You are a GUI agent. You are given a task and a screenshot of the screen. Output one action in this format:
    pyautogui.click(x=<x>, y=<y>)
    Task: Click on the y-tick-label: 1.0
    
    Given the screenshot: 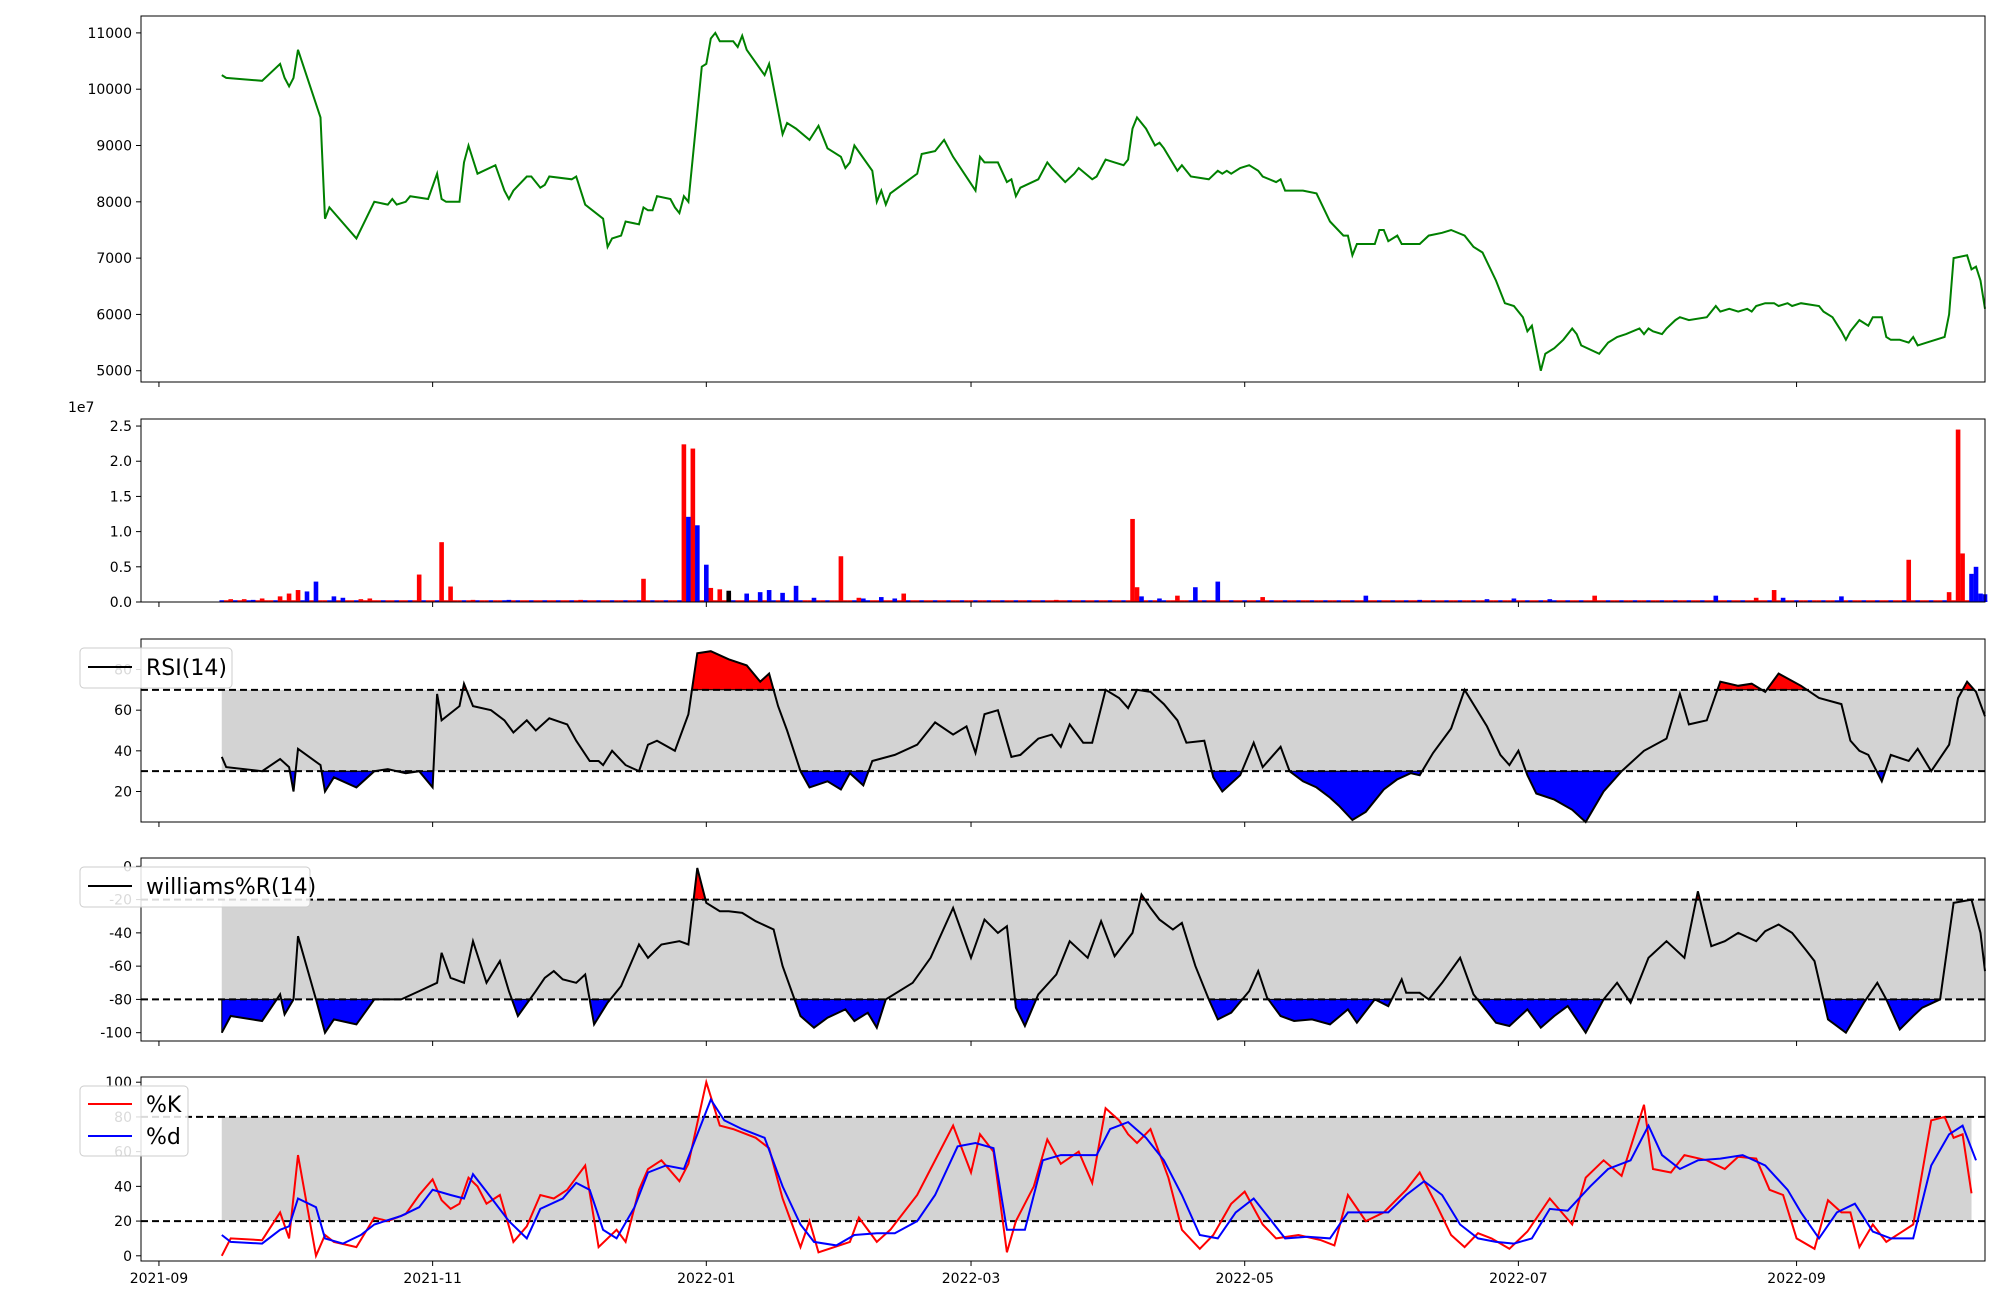 What is the action you would take?
    pyautogui.click(x=121, y=533)
    